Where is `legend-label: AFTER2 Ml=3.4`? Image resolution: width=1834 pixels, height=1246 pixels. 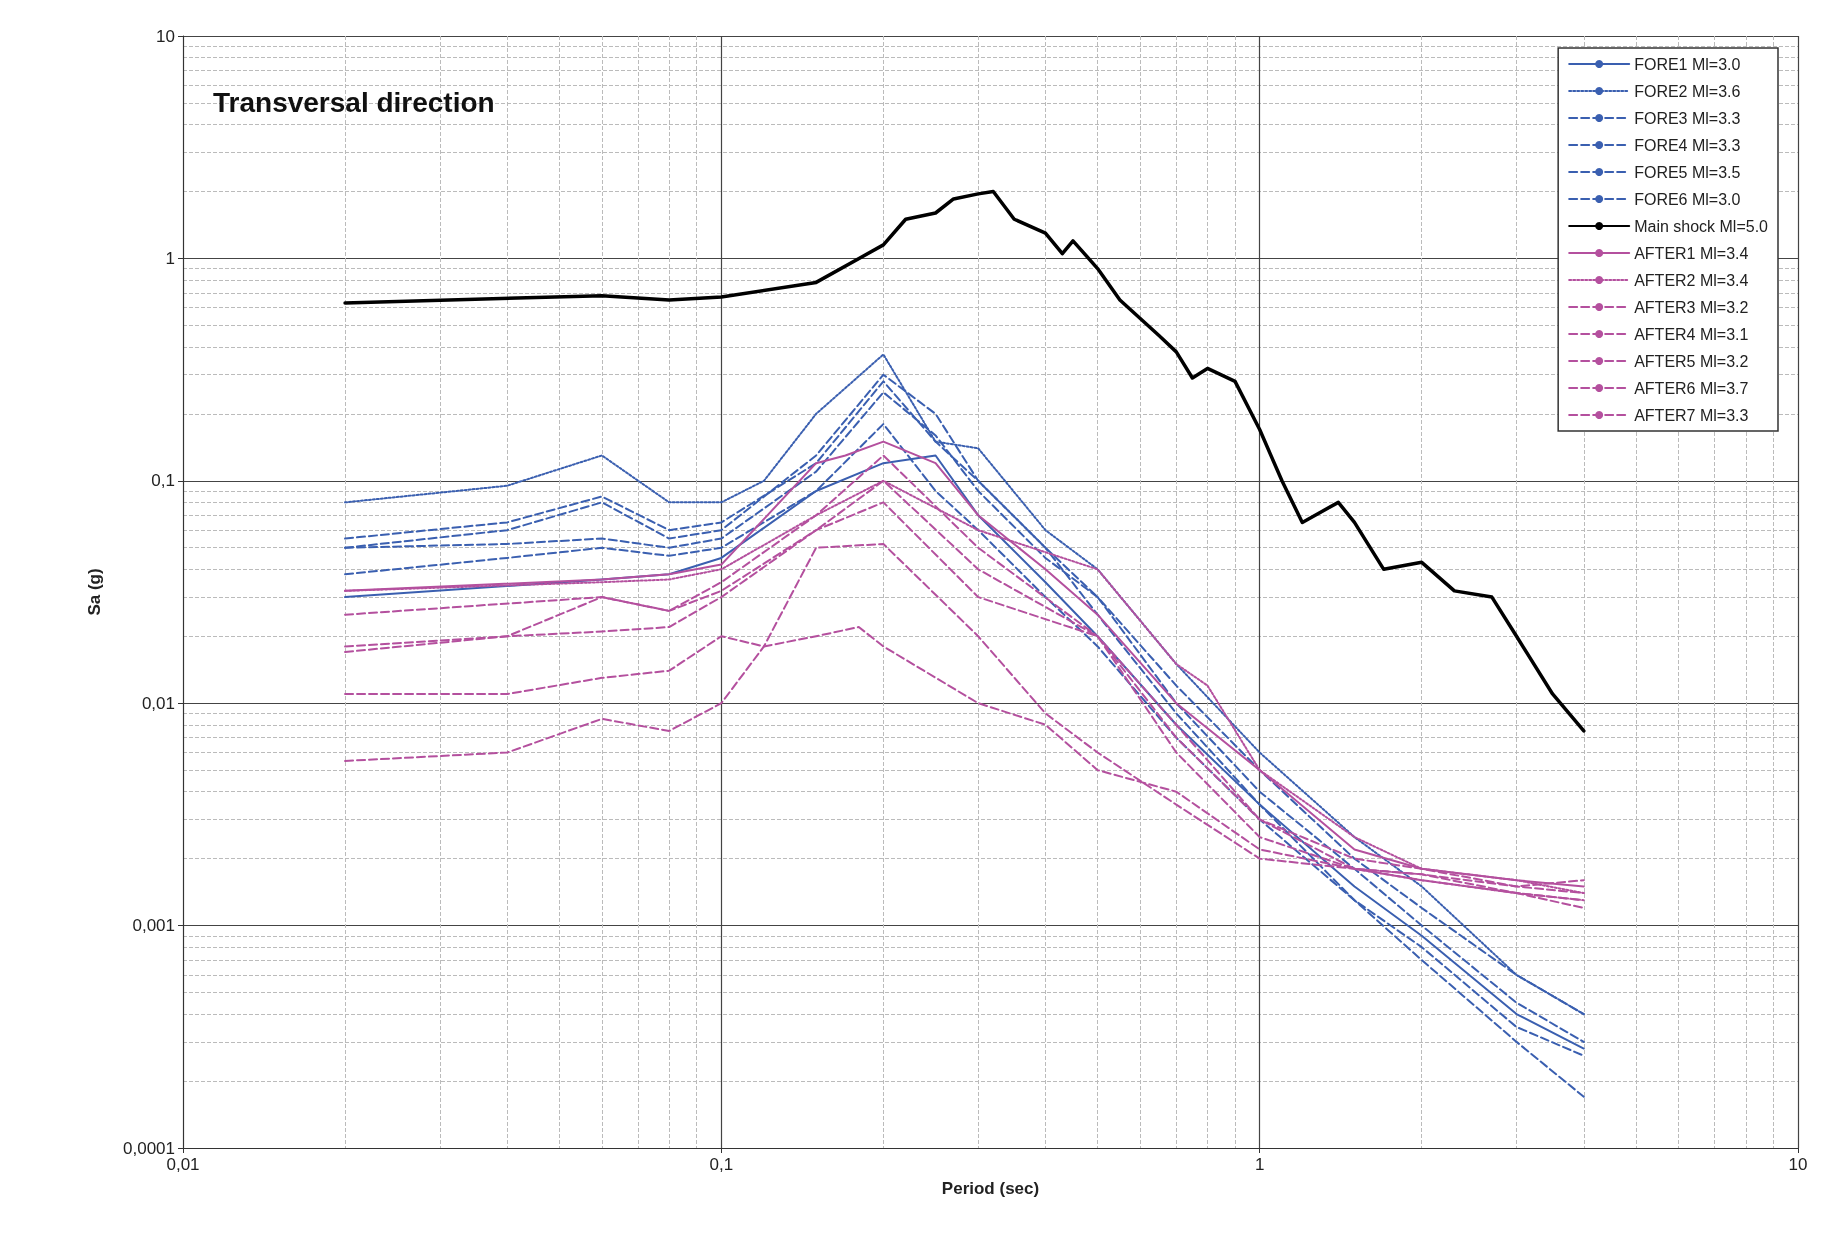 legend-label: AFTER2 Ml=3.4 is located at coordinates (1691, 280).